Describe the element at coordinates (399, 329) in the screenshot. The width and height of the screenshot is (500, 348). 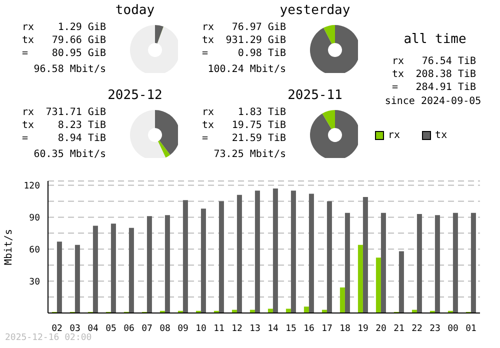
I see `x-tick-label: 21` at that location.